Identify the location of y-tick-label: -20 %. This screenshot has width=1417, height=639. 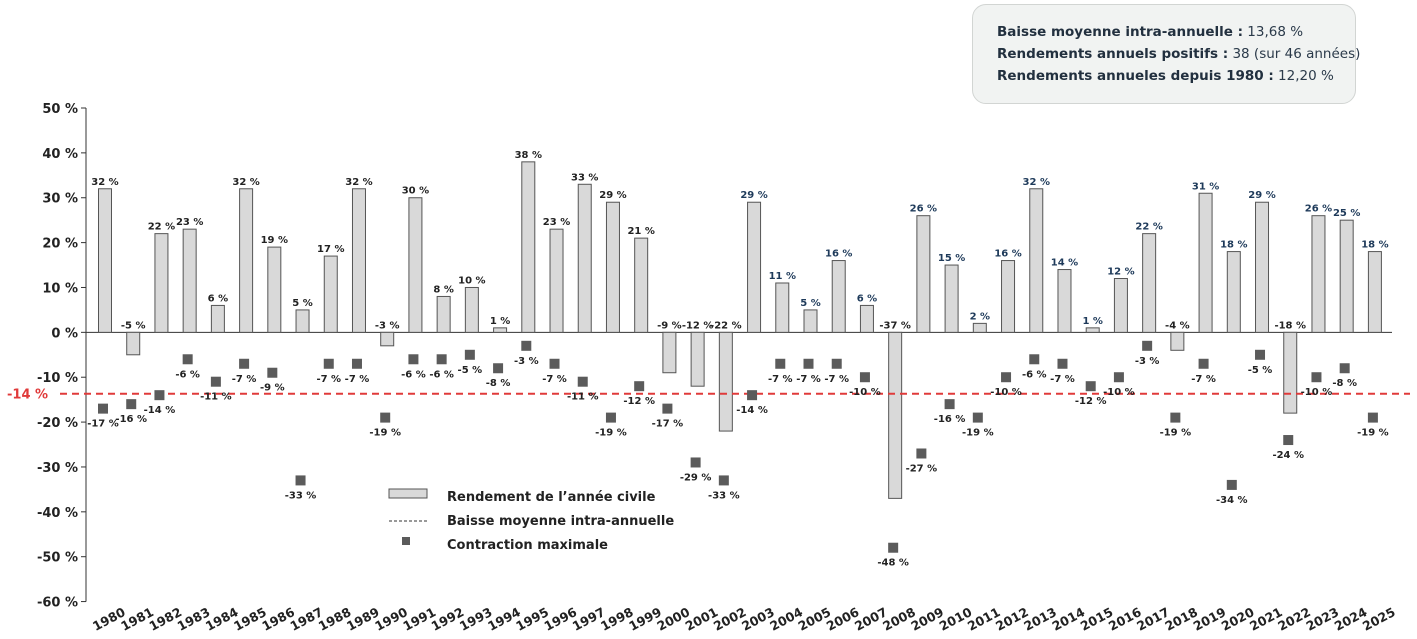
(57, 423).